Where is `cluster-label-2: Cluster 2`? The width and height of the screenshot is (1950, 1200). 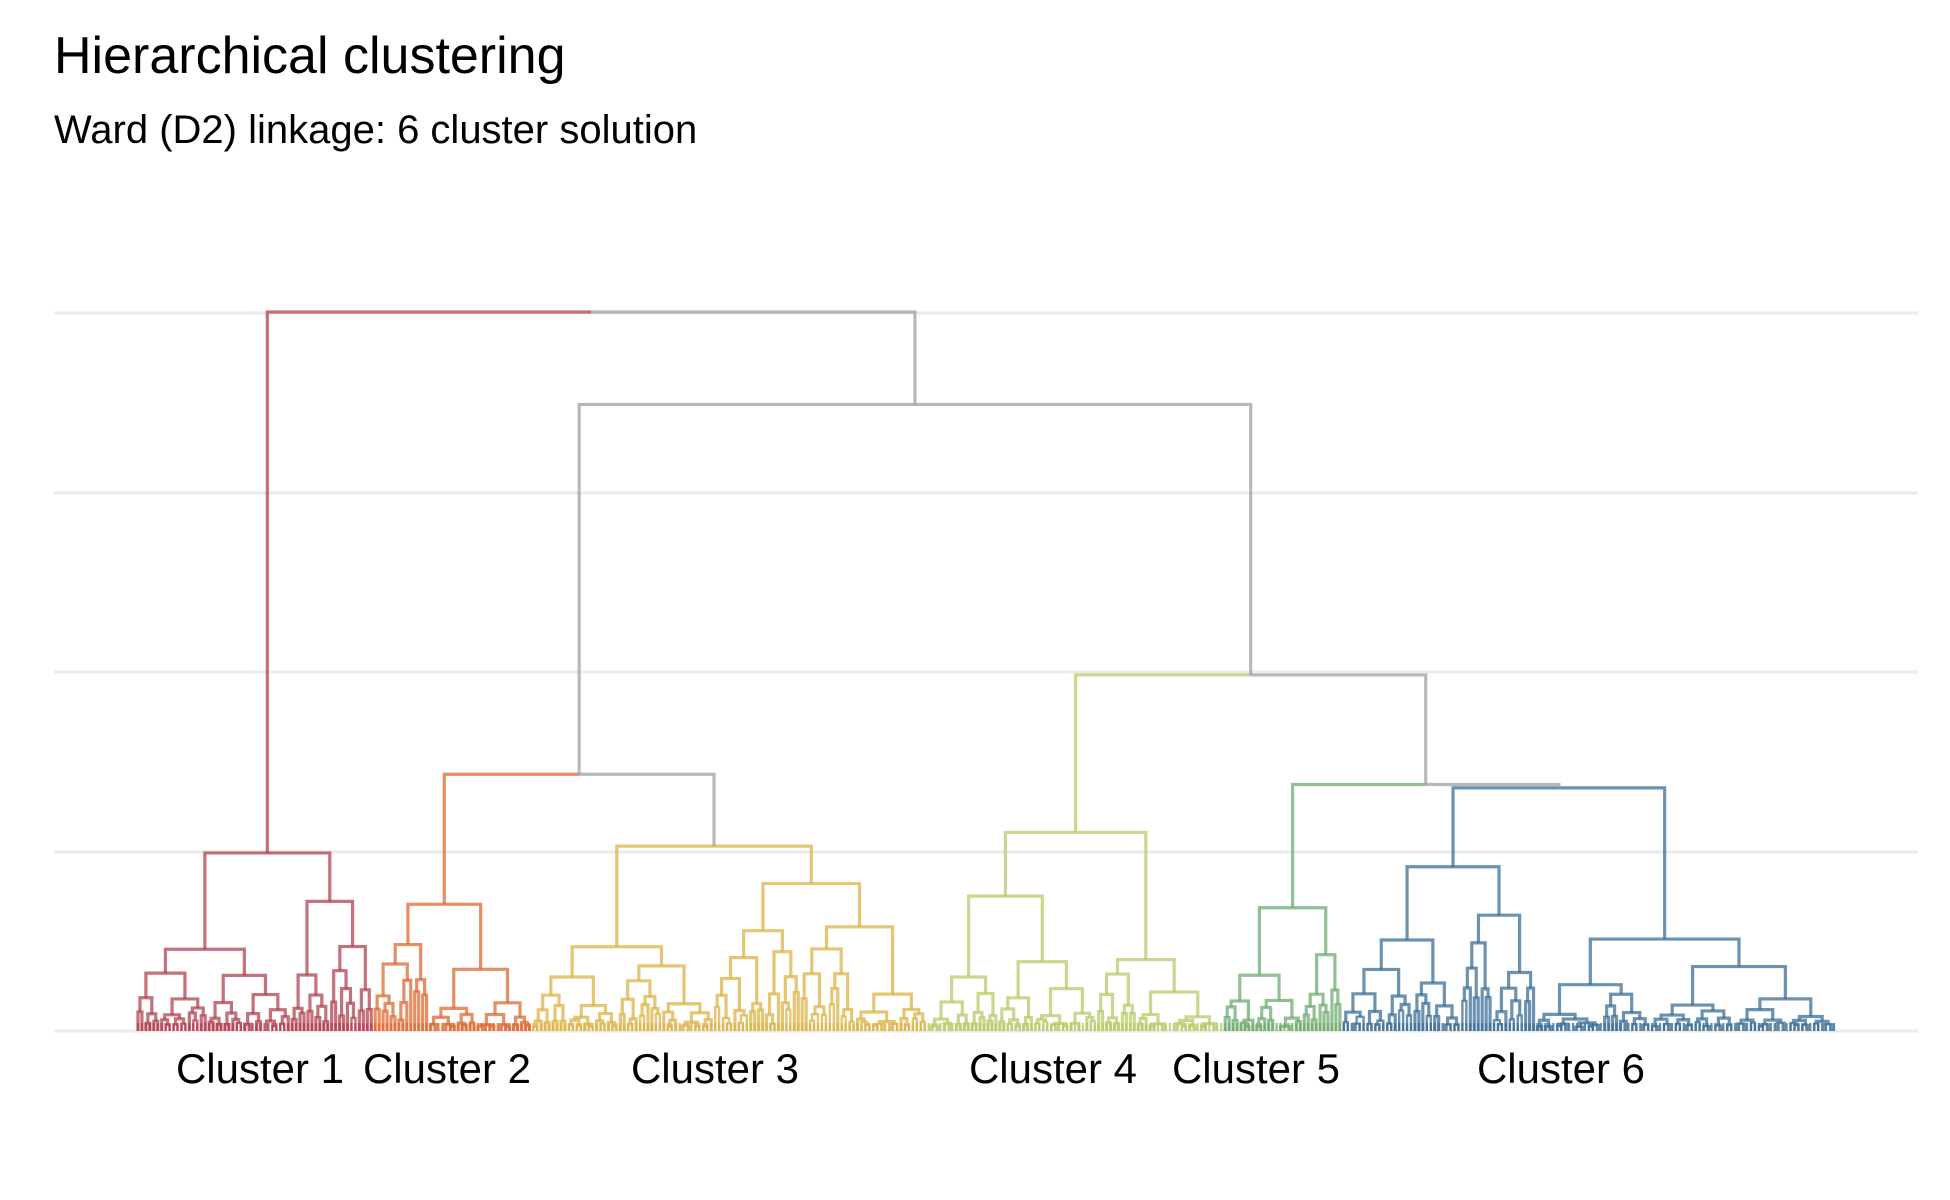
cluster-label-2: Cluster 2 is located at coordinates (447, 1068).